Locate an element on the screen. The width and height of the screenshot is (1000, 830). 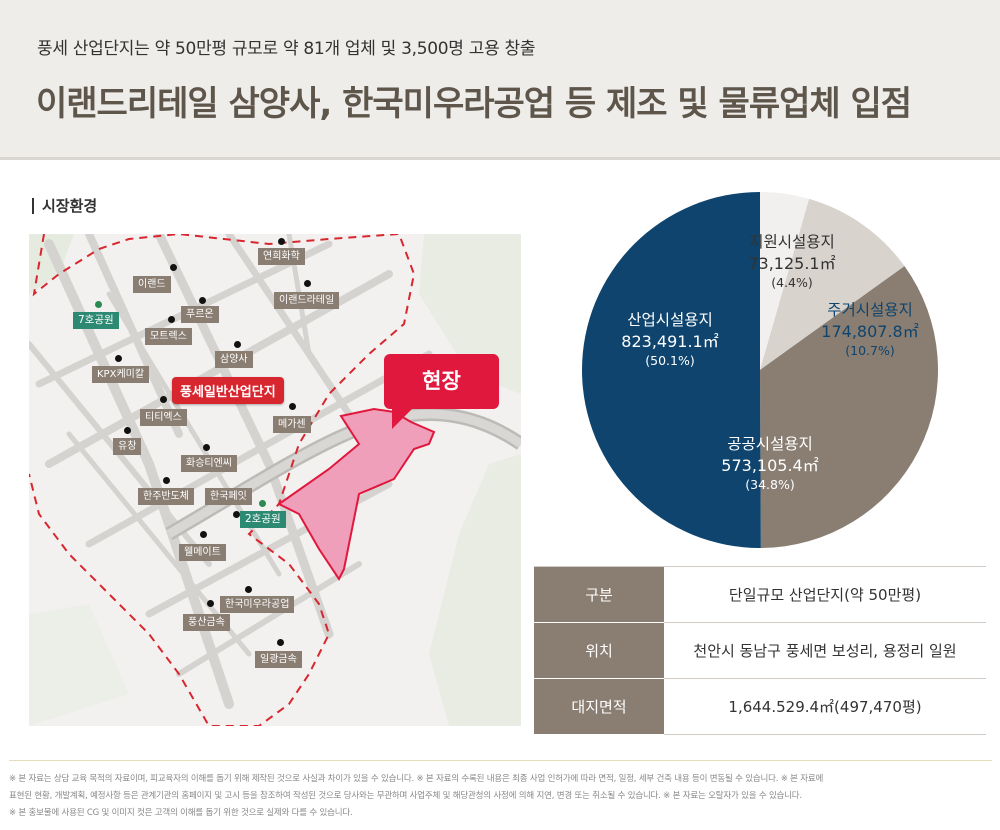
map-place-label: 2호공원 is located at coordinates (263, 519).